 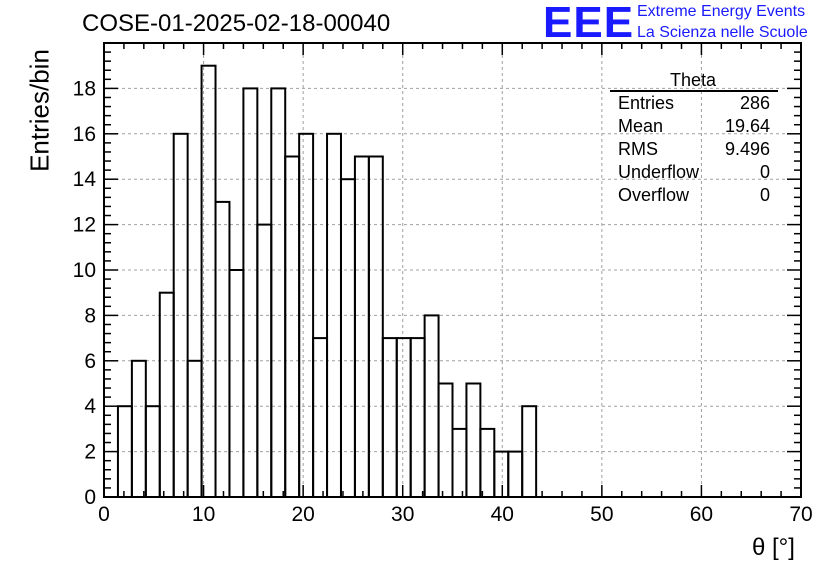 What do you see at coordinates (502, 514) in the screenshot?
I see `x-tick-label: 40` at bounding box center [502, 514].